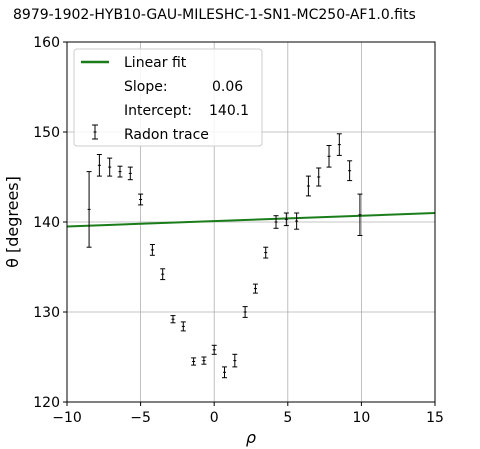  Describe the element at coordinates (67, 418) in the screenshot. I see `x-tick-label: −10` at that location.